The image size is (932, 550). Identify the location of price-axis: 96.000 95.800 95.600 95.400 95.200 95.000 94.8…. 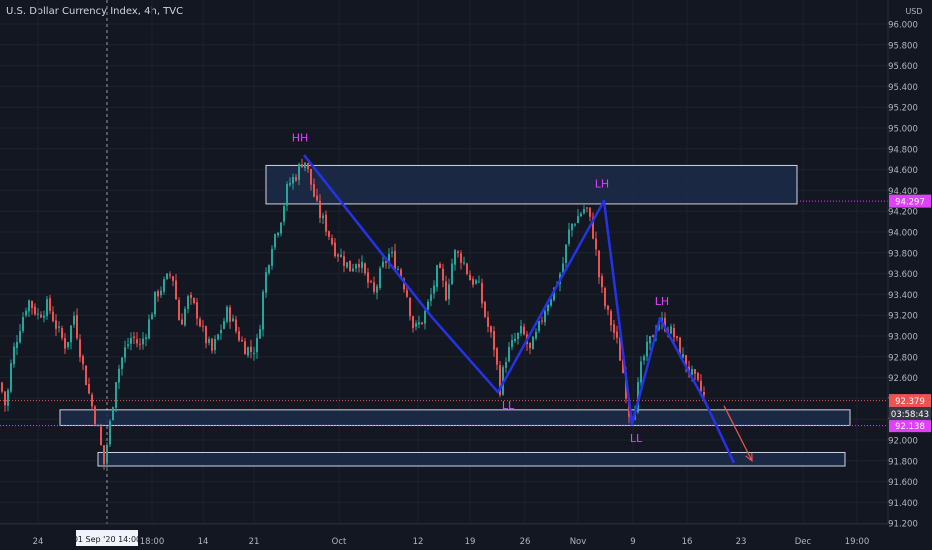
(909, 265).